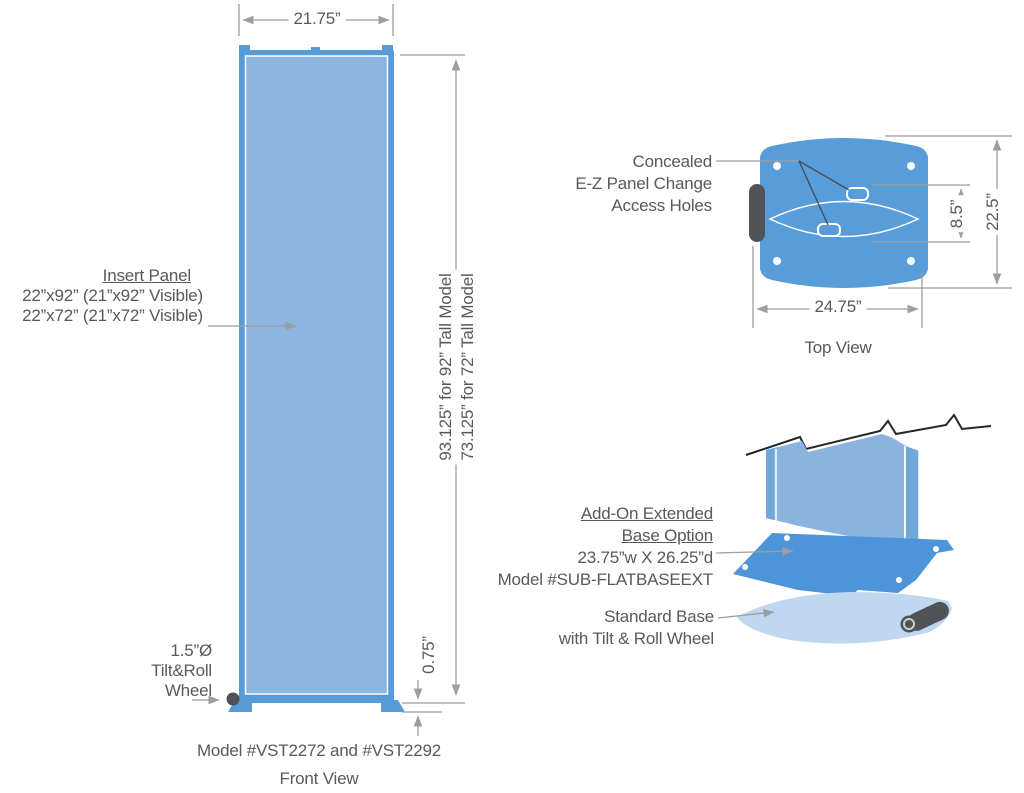  What do you see at coordinates (319, 778) in the screenshot?
I see `front-view-caption: Front View` at bounding box center [319, 778].